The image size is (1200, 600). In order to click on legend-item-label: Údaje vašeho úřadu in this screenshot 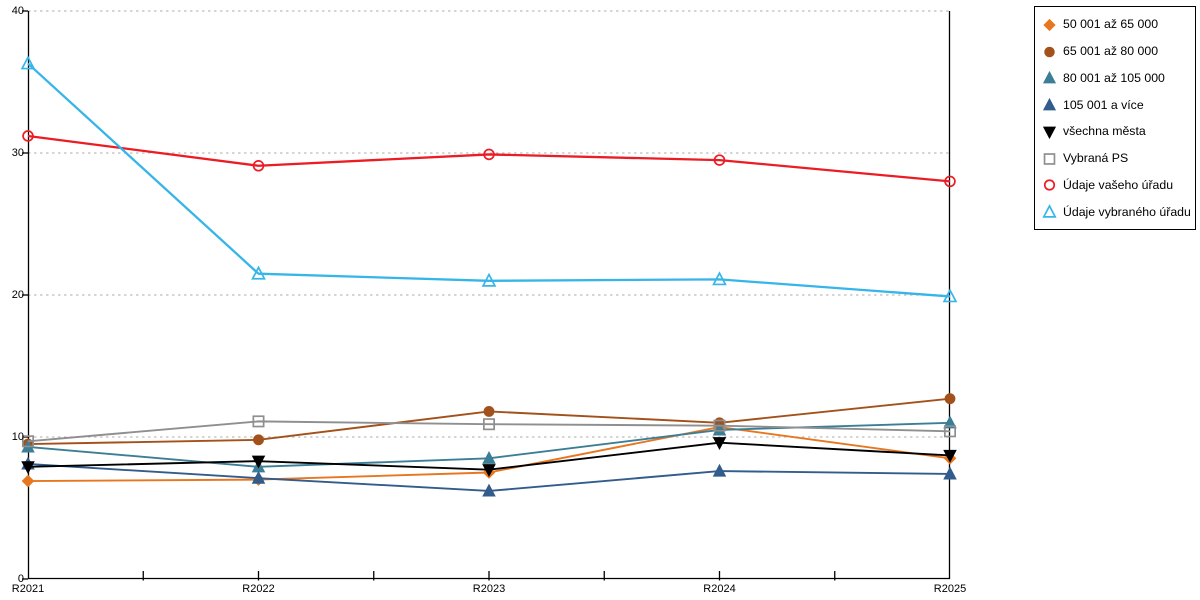, I will do `click(1118, 184)`.